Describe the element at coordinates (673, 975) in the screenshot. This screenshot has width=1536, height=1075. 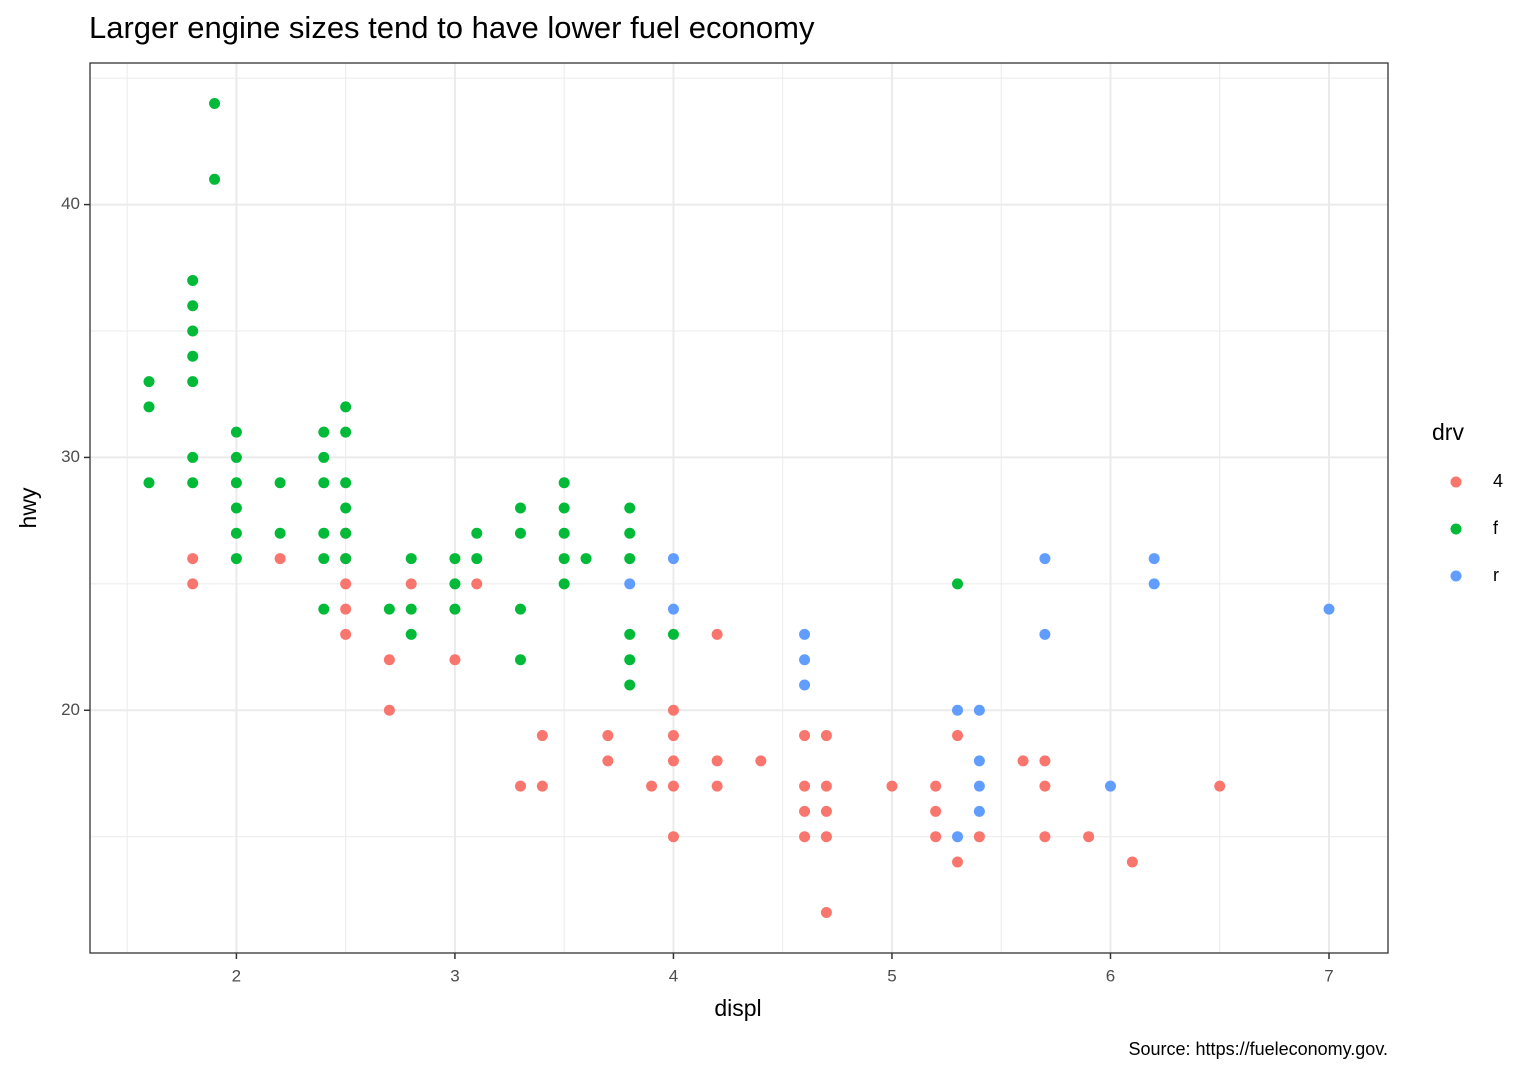
I see `x-tick-label: 4` at that location.